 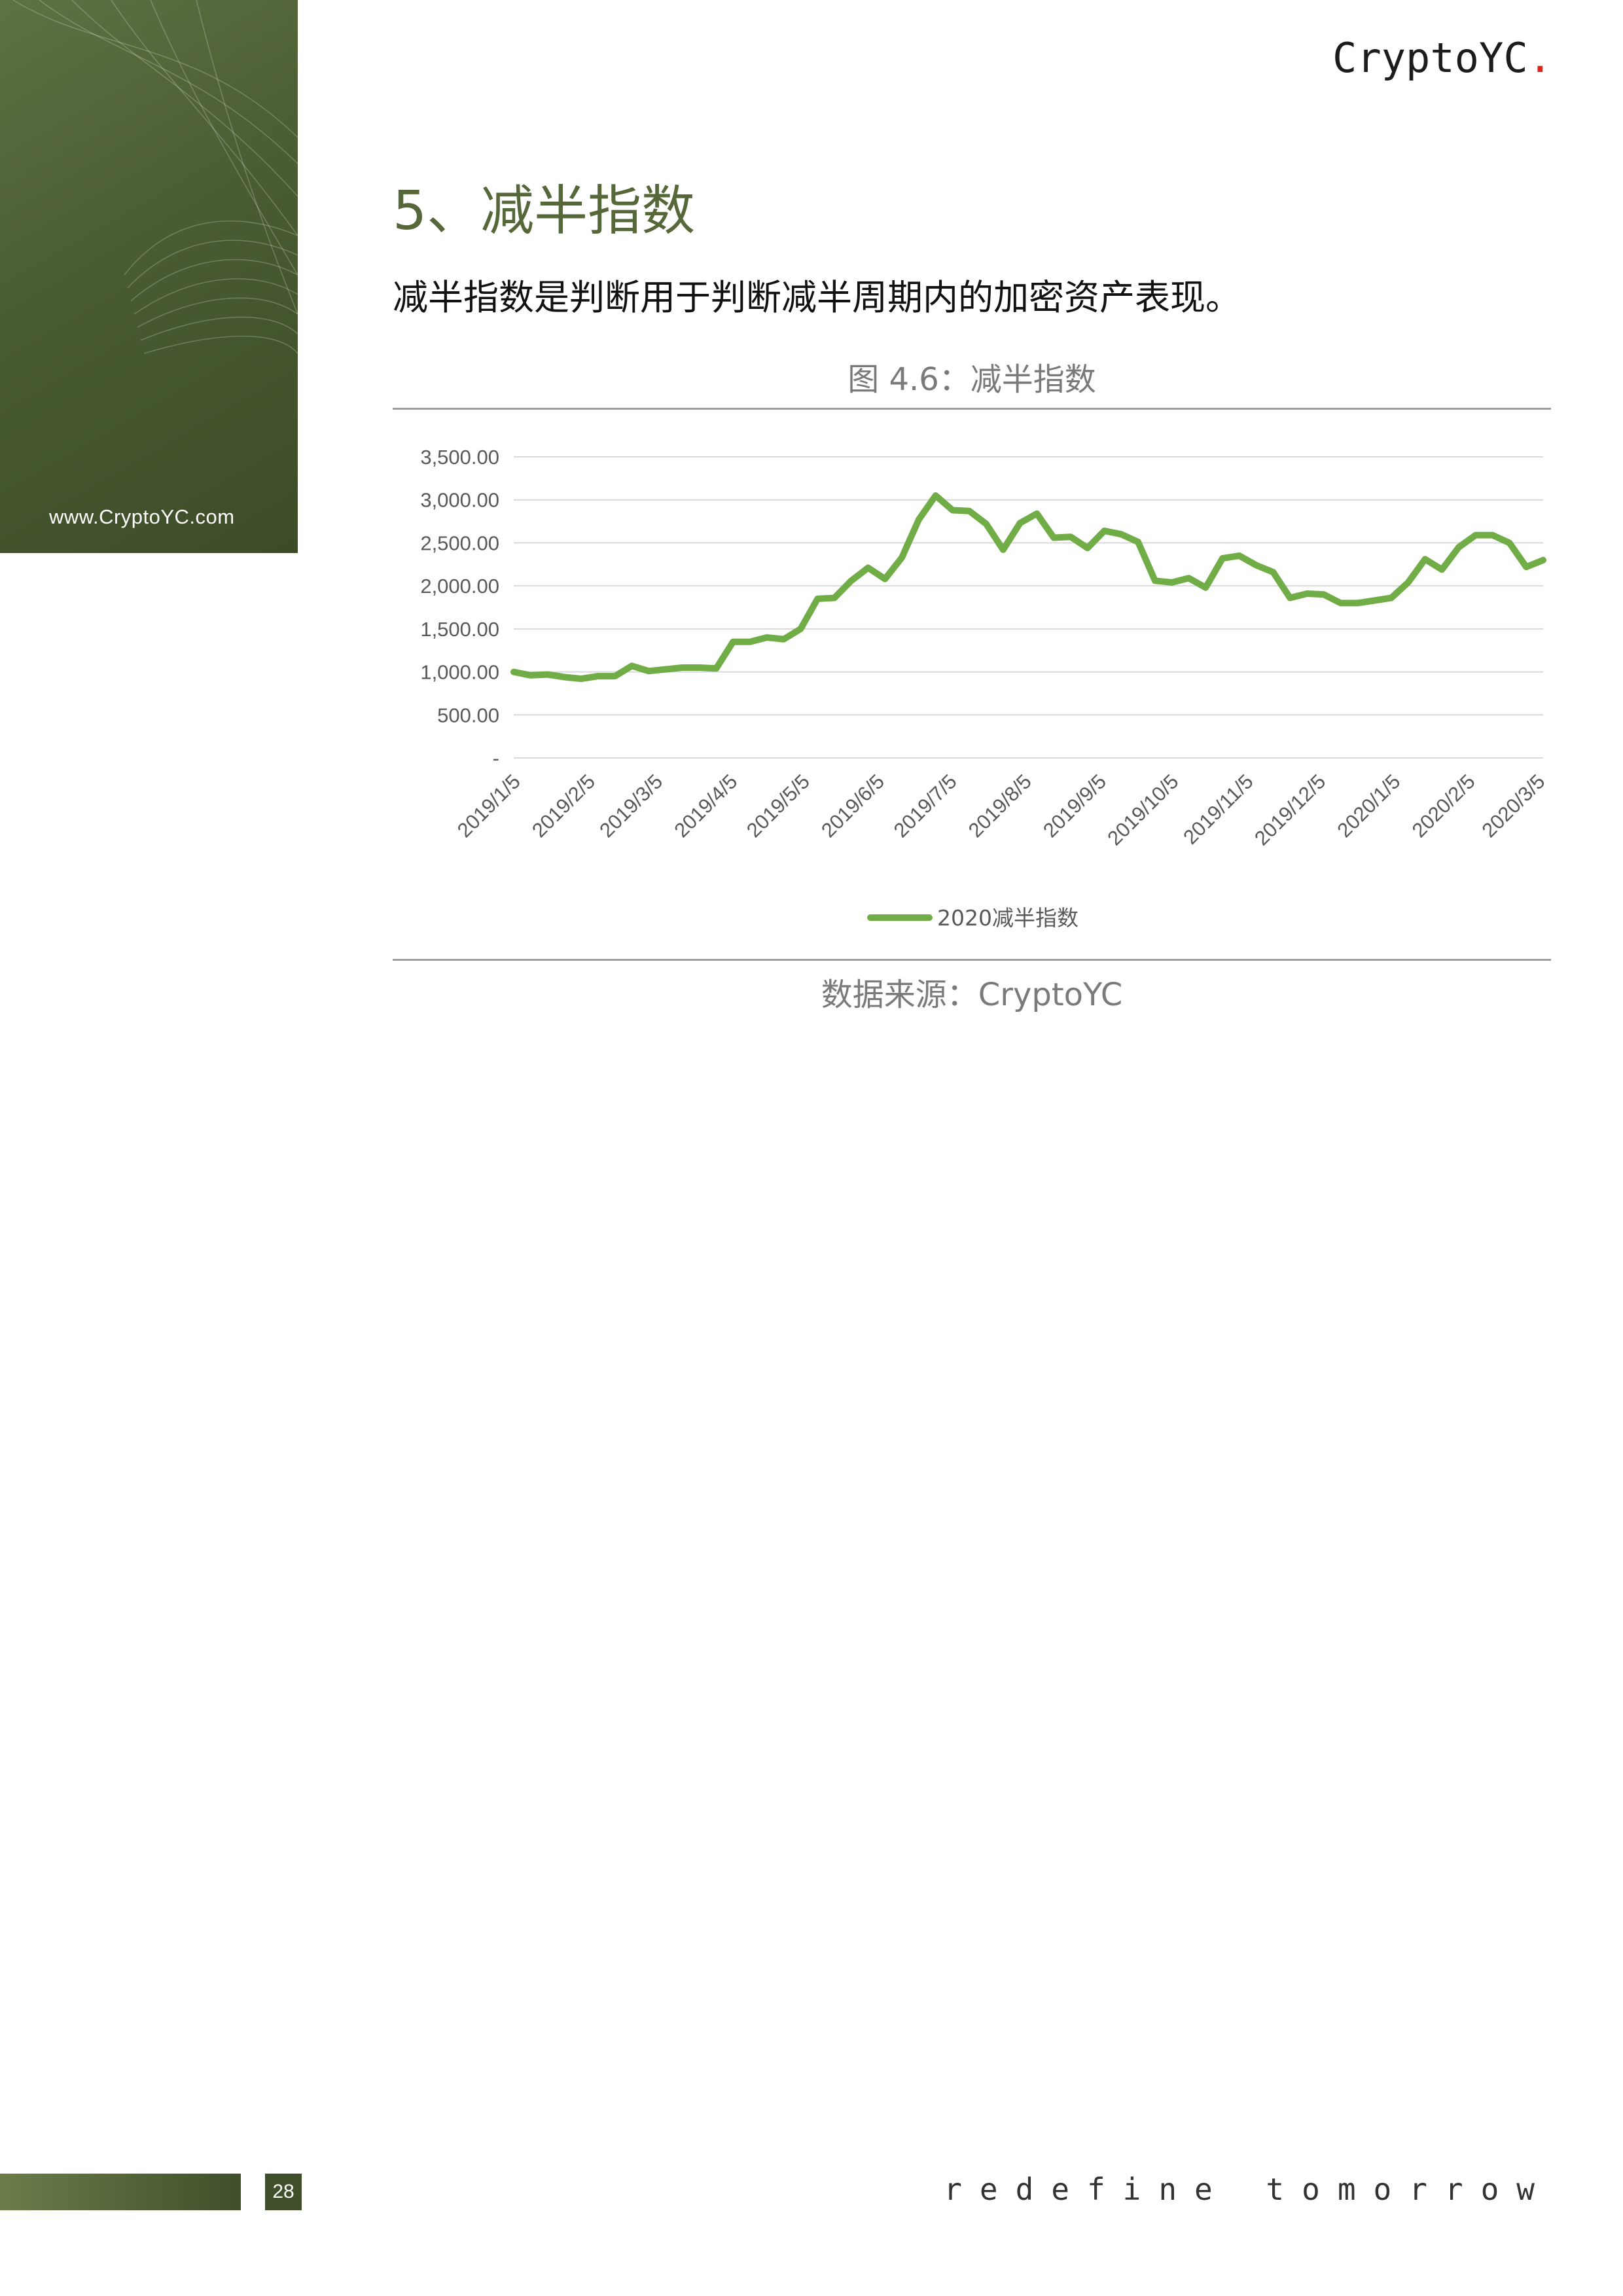 I want to click on chart-gridlines, so click(x=1028, y=607).